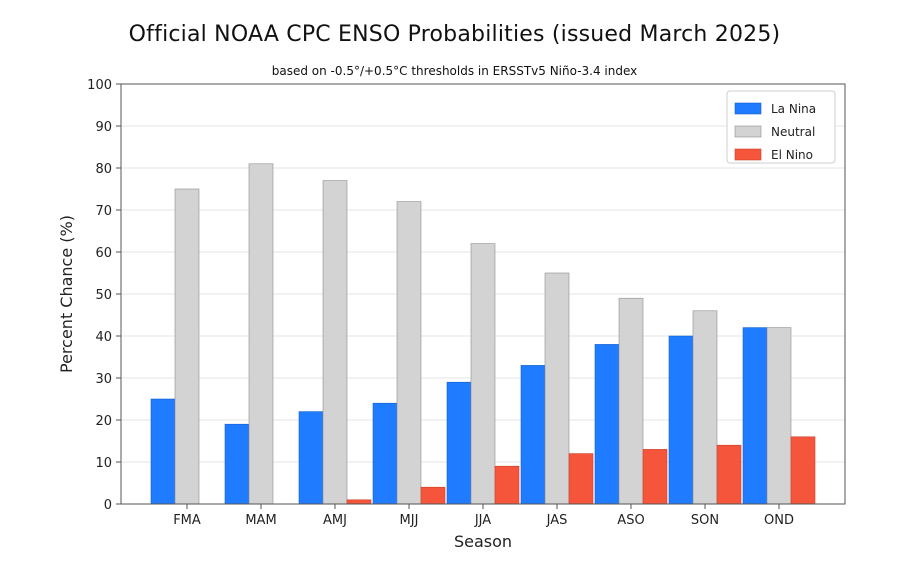  I want to click on legend: La Nina Neutral El Nino, so click(781, 127).